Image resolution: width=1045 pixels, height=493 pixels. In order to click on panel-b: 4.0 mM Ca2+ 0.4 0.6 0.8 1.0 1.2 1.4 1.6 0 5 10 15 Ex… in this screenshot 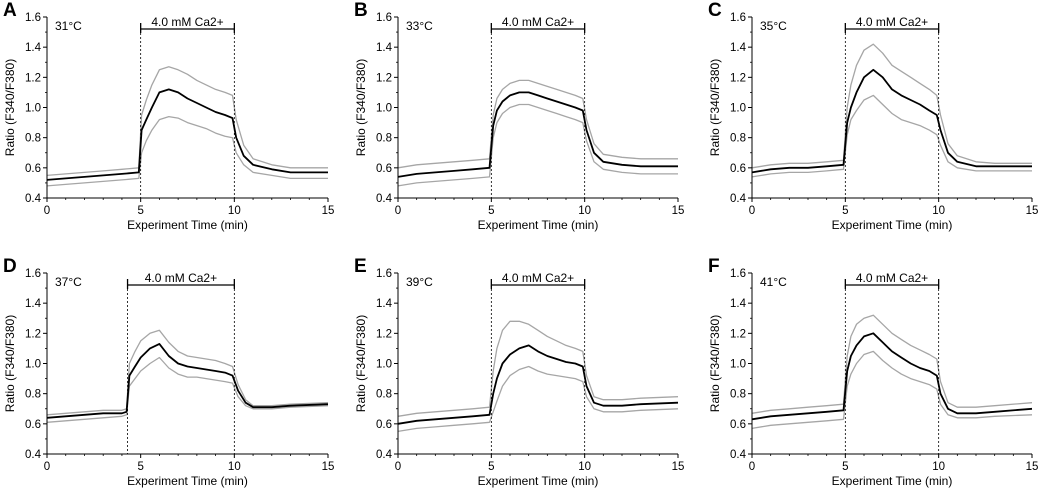, I will do `click(519, 116)`.